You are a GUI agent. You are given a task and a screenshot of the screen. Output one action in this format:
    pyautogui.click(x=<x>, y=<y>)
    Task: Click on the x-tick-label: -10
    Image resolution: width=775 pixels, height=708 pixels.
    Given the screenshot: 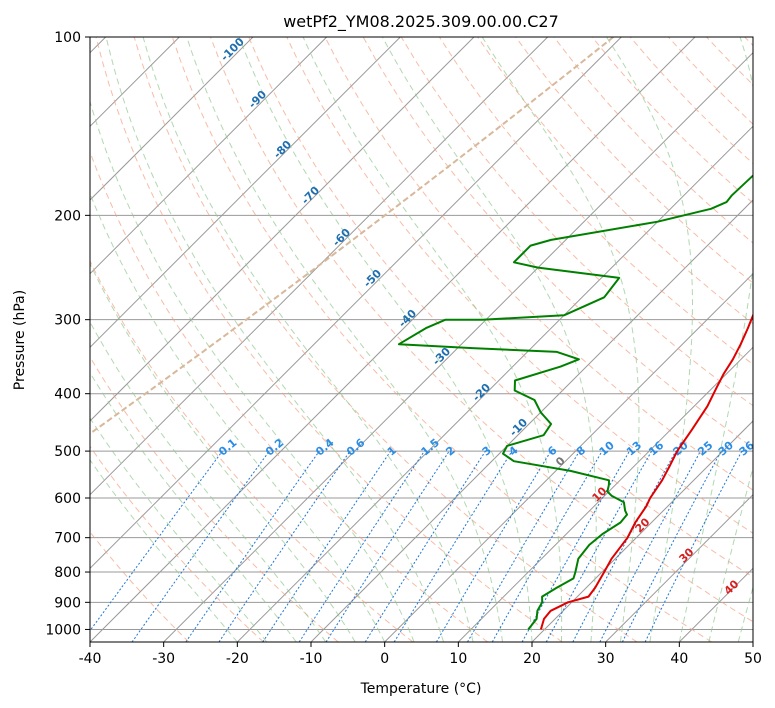 What is the action you would take?
    pyautogui.click(x=311, y=659)
    